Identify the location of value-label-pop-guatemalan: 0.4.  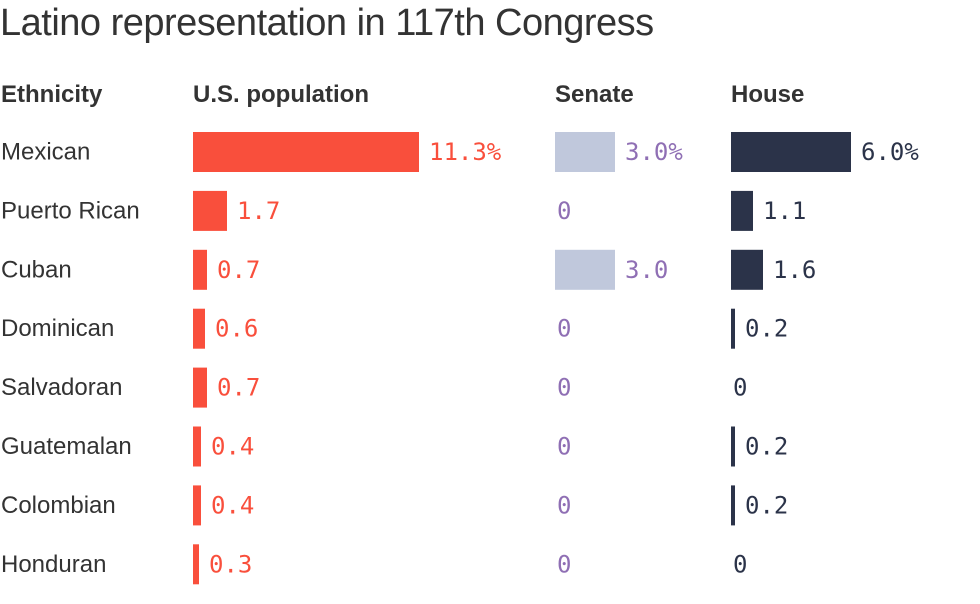
(232, 447).